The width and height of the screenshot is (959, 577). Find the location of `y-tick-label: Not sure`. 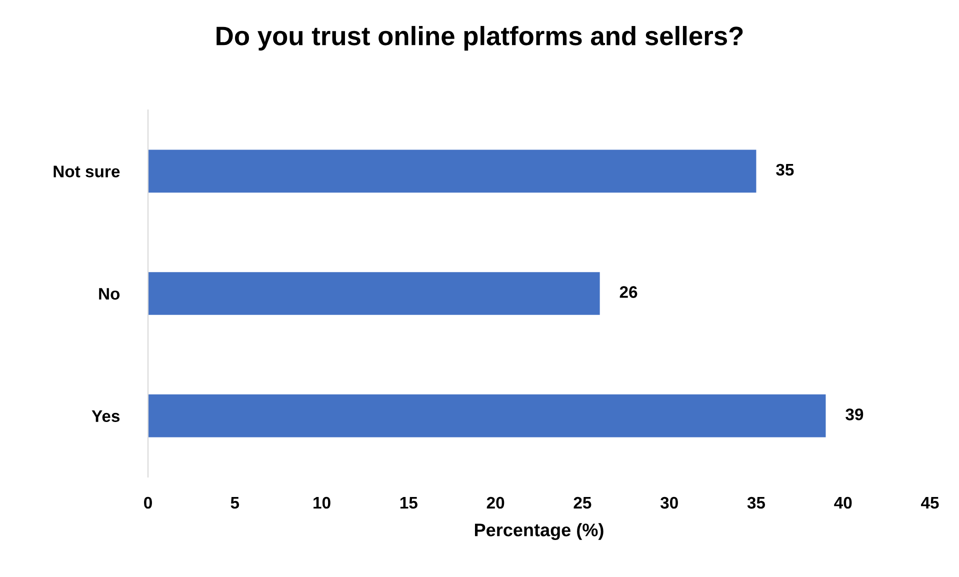

y-tick-label: Not sure is located at coordinates (87, 172).